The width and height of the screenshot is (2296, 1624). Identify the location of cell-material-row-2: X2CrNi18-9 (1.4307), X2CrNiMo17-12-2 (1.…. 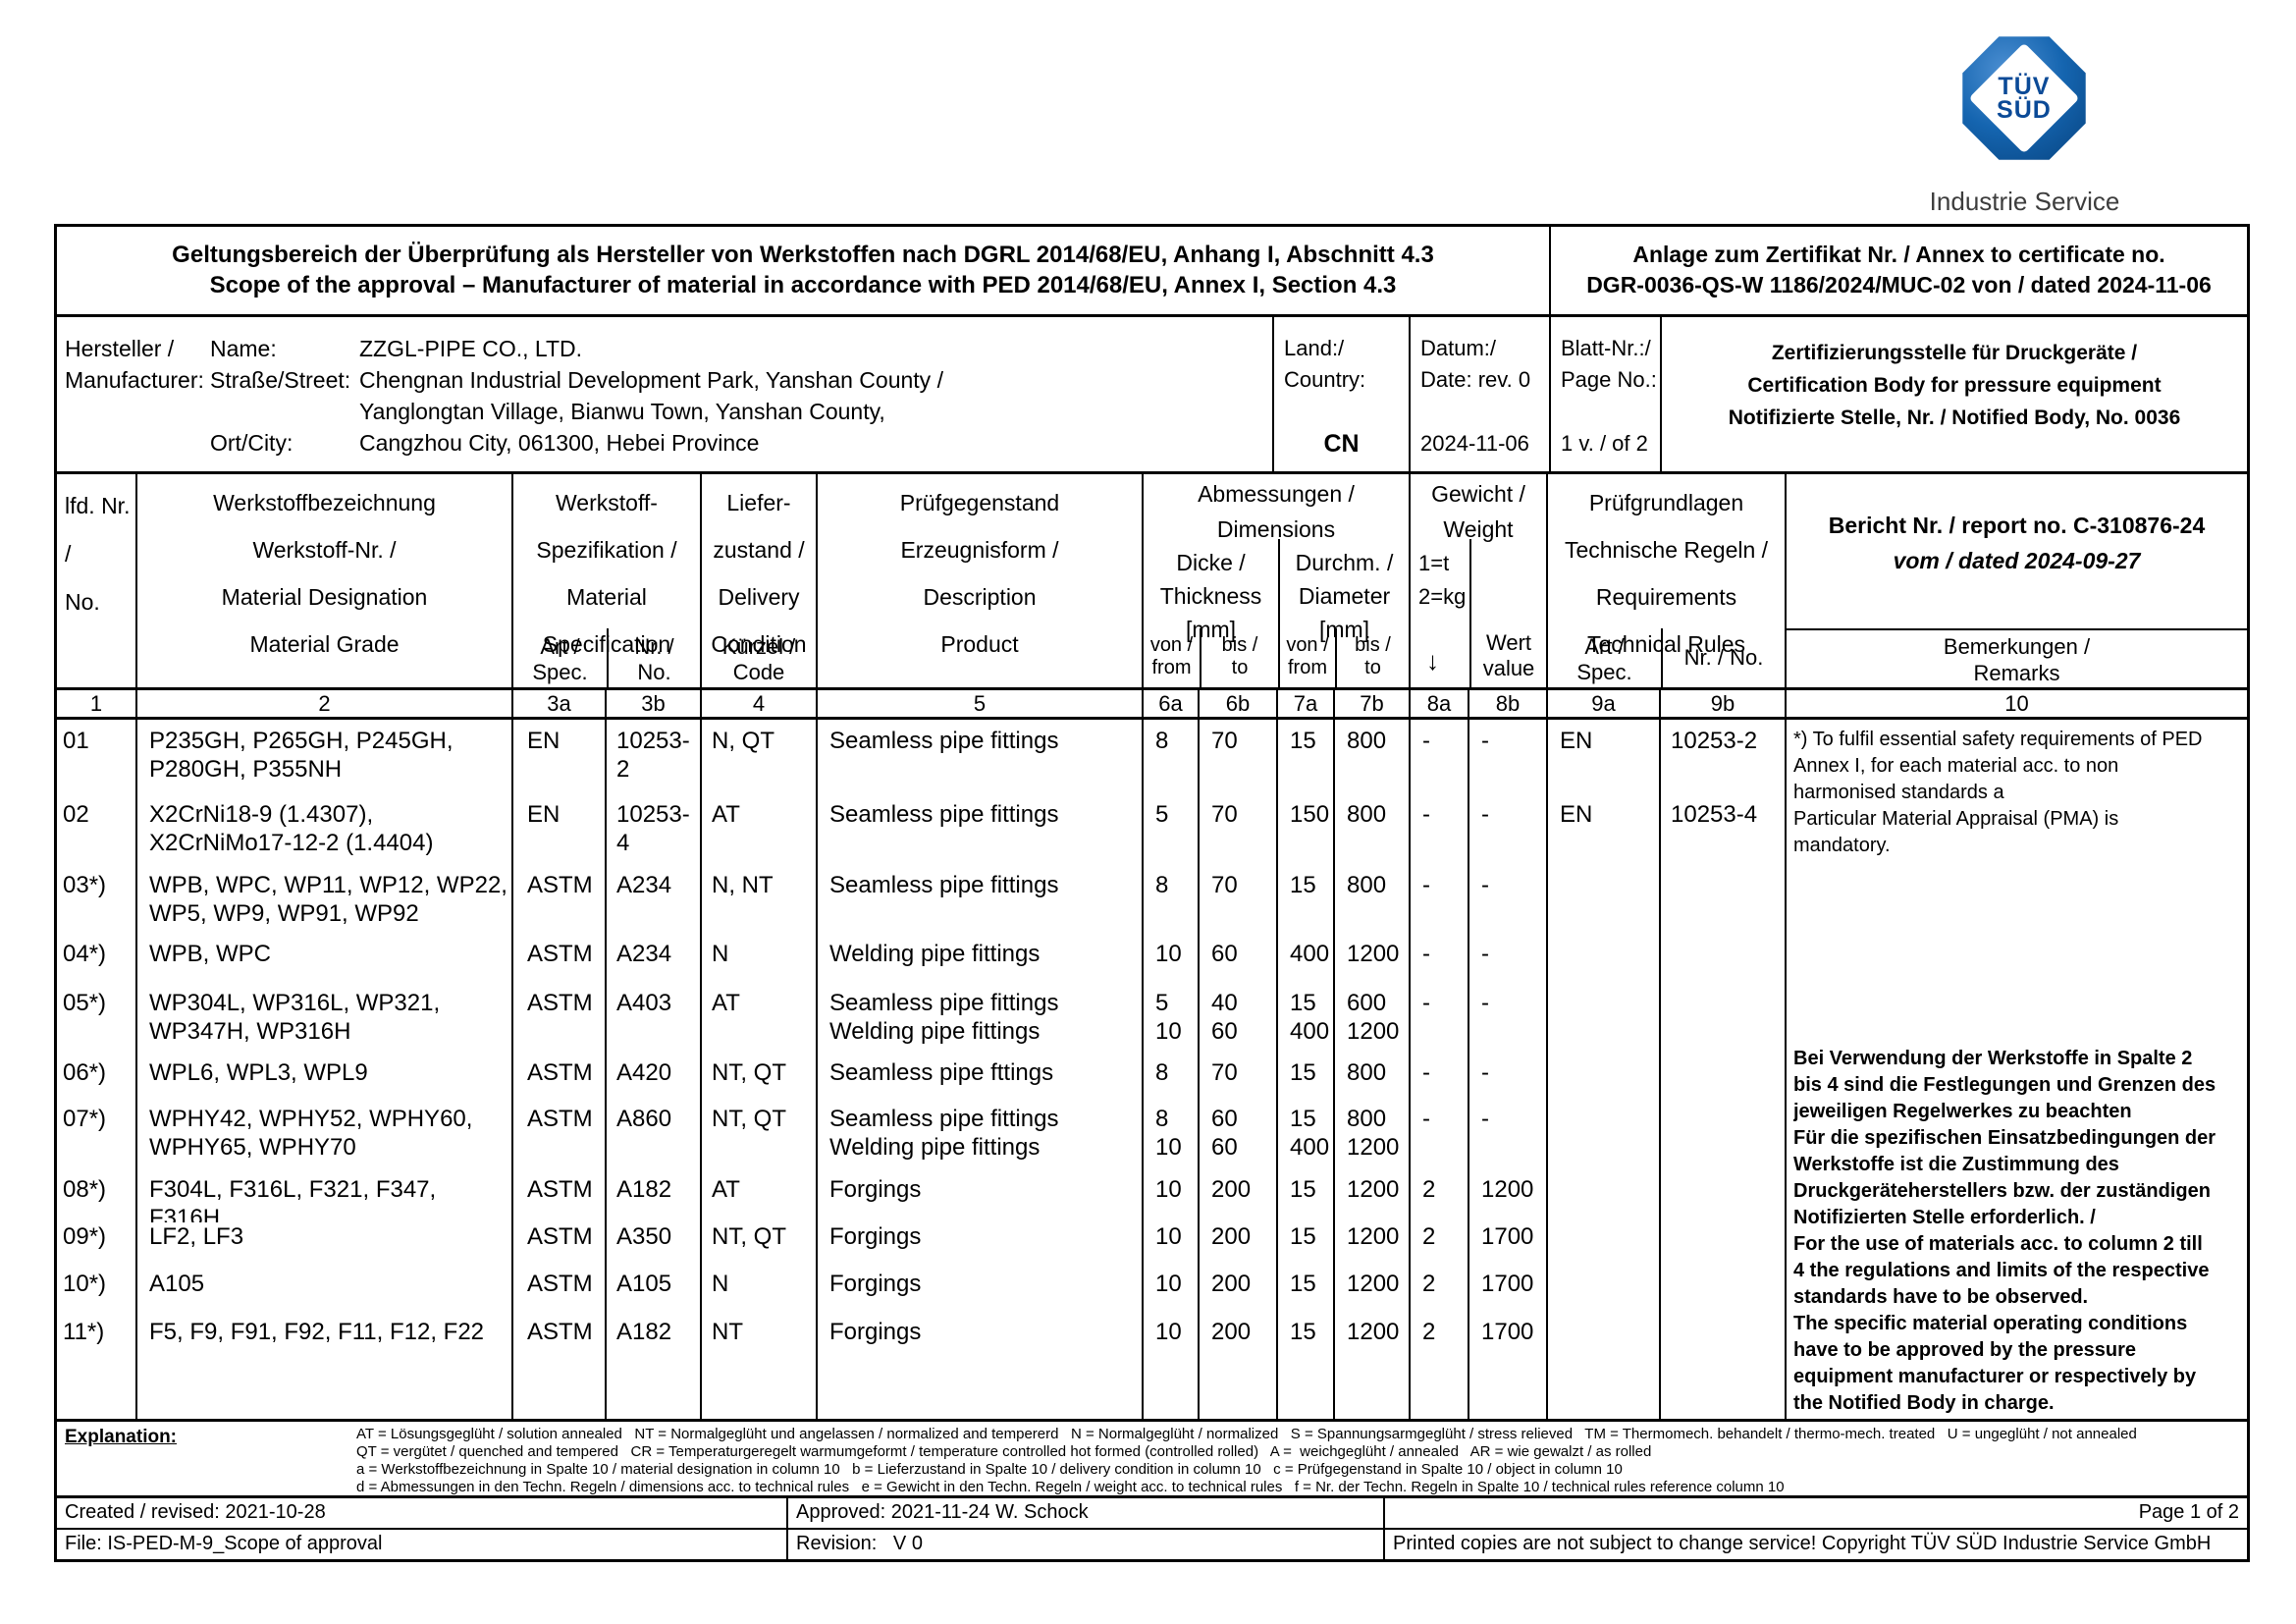
(292, 828).